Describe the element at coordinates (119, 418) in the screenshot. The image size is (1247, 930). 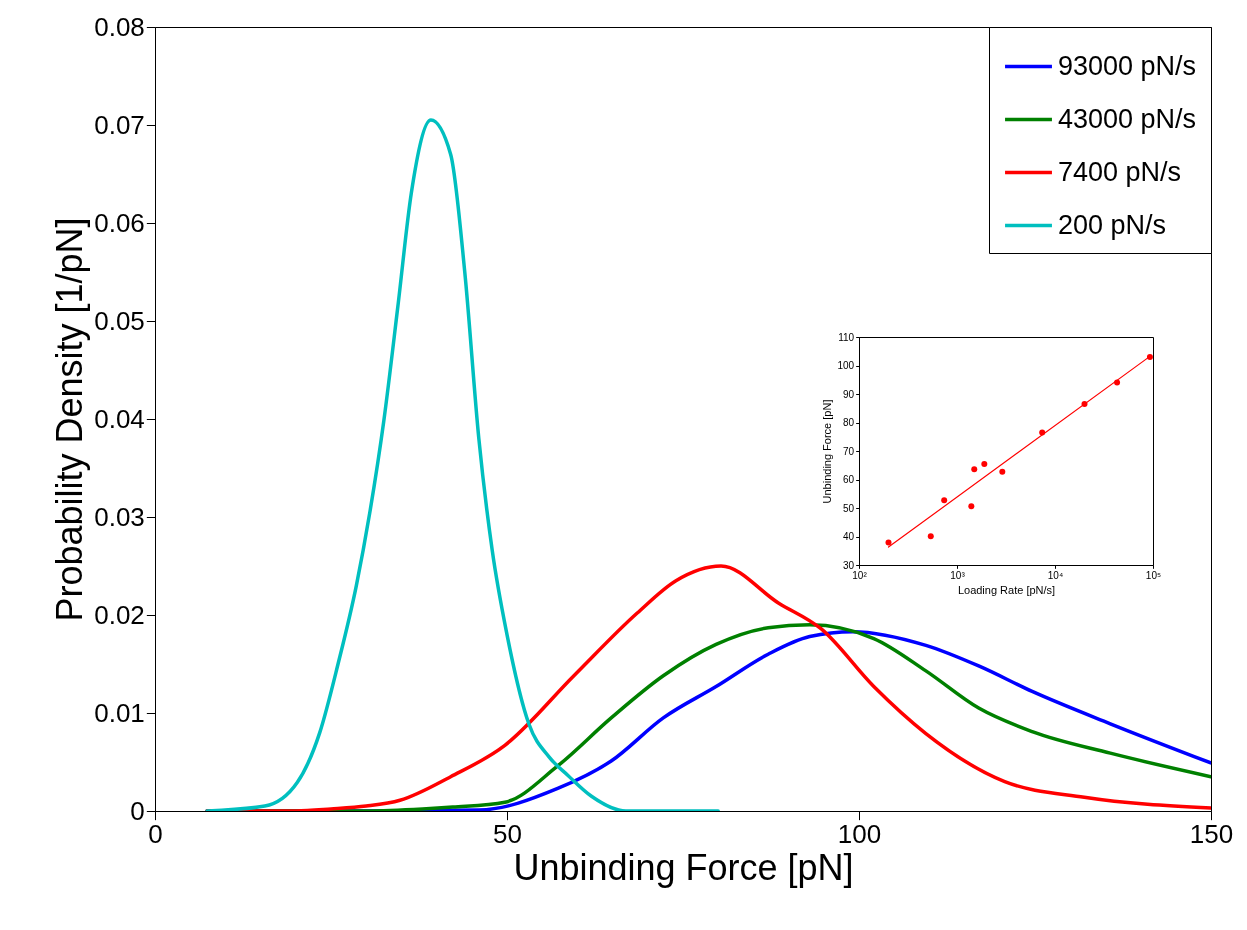
I see `y-tick-label: 0.04` at that location.